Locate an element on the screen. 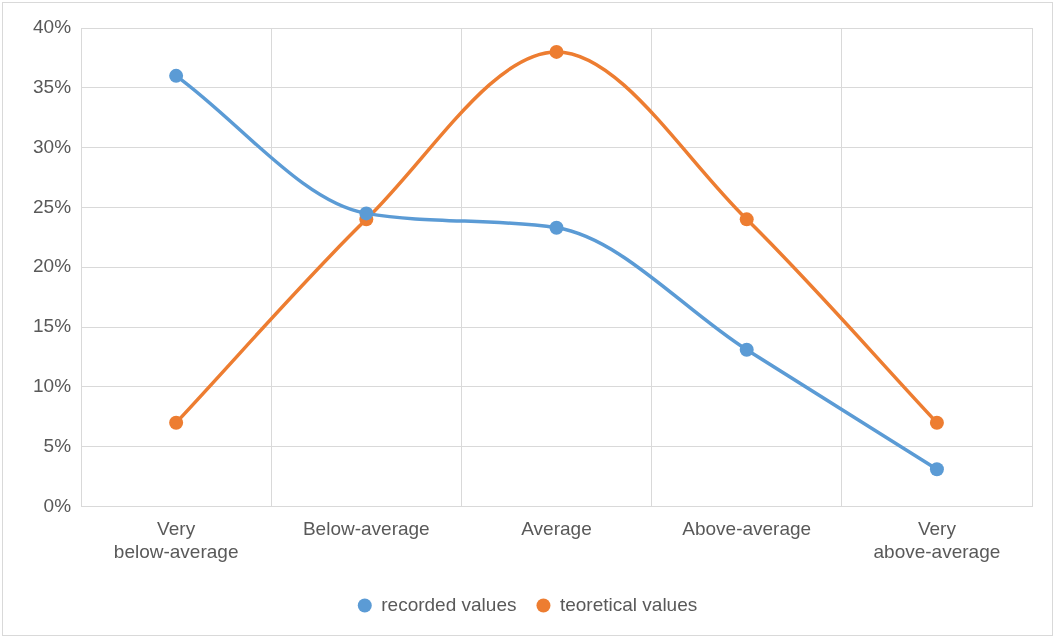 The height and width of the screenshot is (638, 1055). x-tick-label: Above-average is located at coordinates (747, 529).